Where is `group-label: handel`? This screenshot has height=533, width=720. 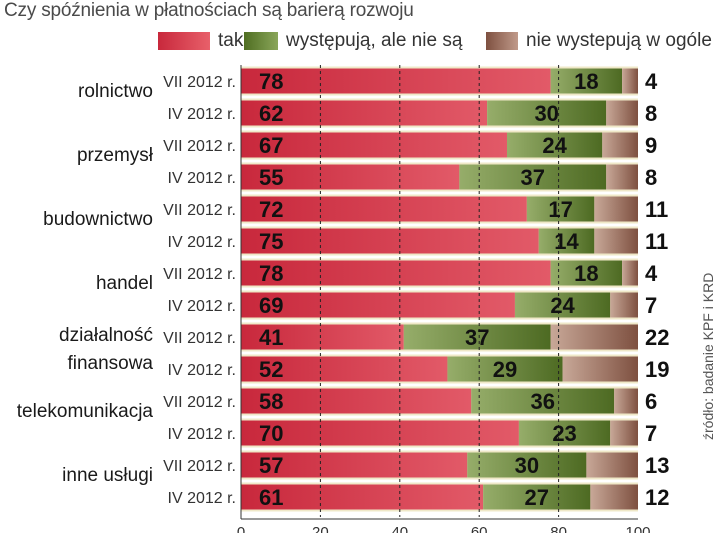 group-label: handel is located at coordinates (124, 283).